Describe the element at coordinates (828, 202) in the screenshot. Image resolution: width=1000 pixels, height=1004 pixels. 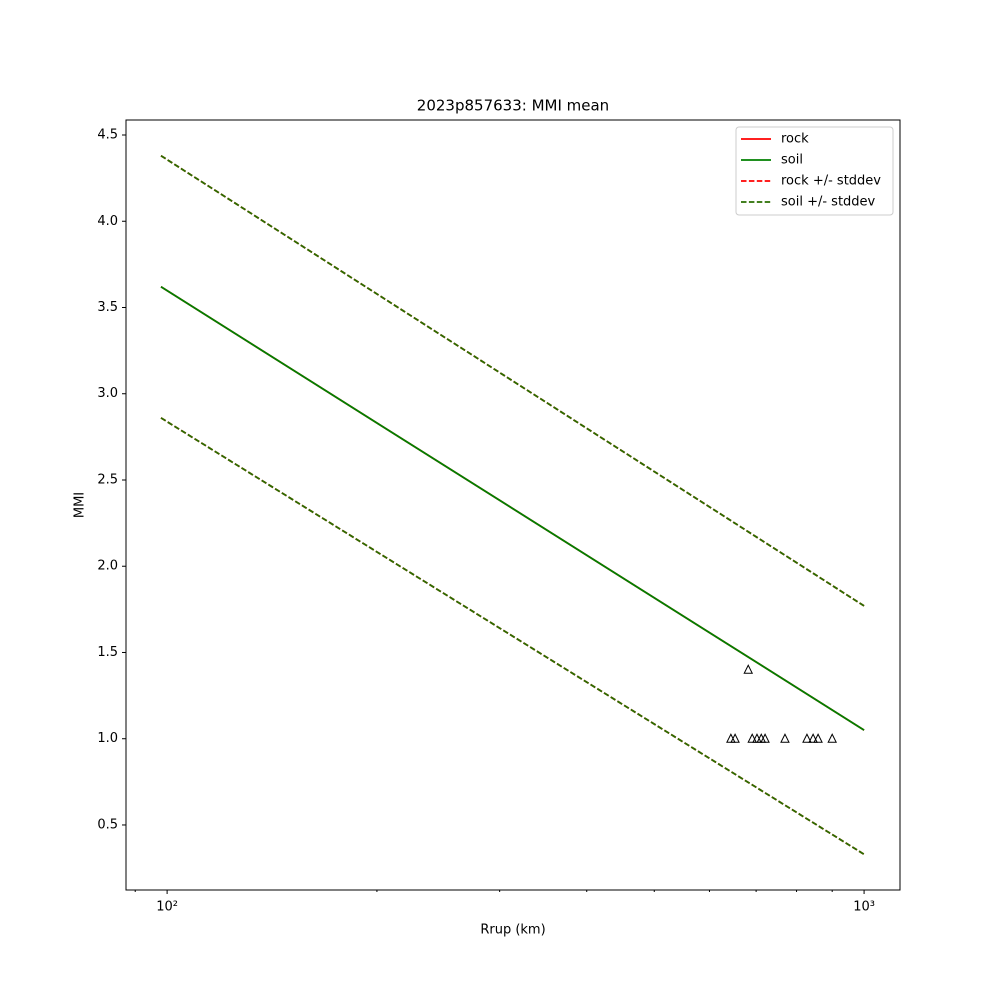
I see `legend-label: soil +/- stddev` at that location.